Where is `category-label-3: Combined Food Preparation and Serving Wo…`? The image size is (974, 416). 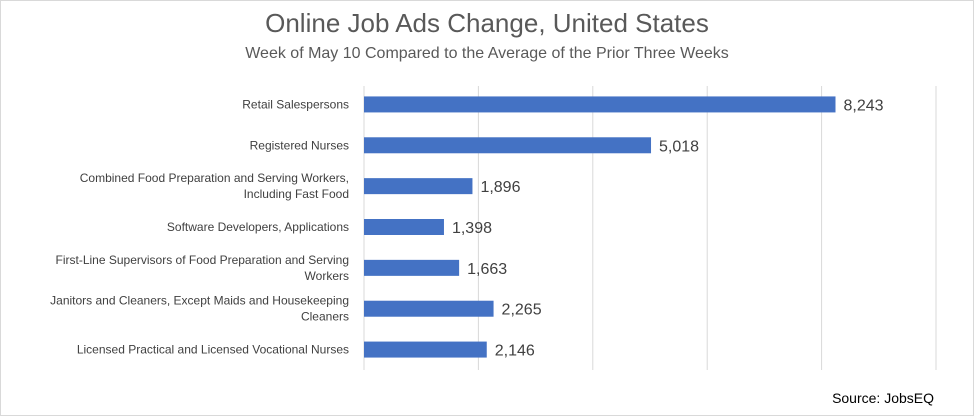
category-label-3: Combined Food Preparation and Serving Wo… is located at coordinates (214, 186).